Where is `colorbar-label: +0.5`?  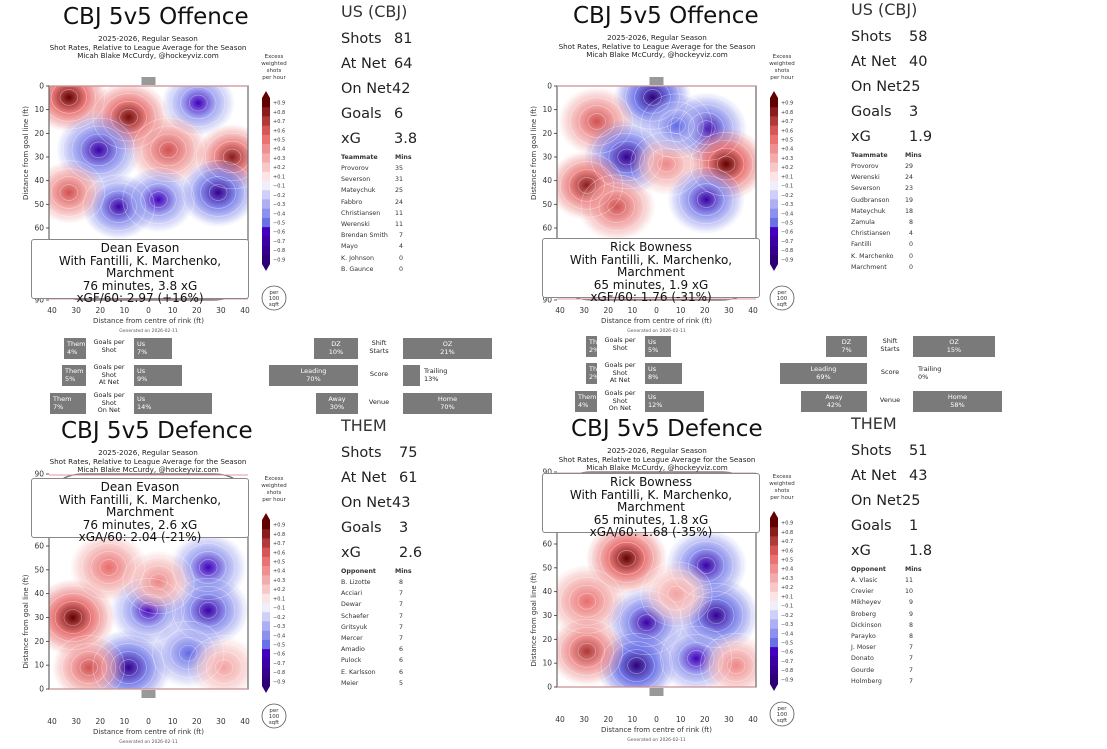 colorbar-label: +0.5 is located at coordinates (279, 563).